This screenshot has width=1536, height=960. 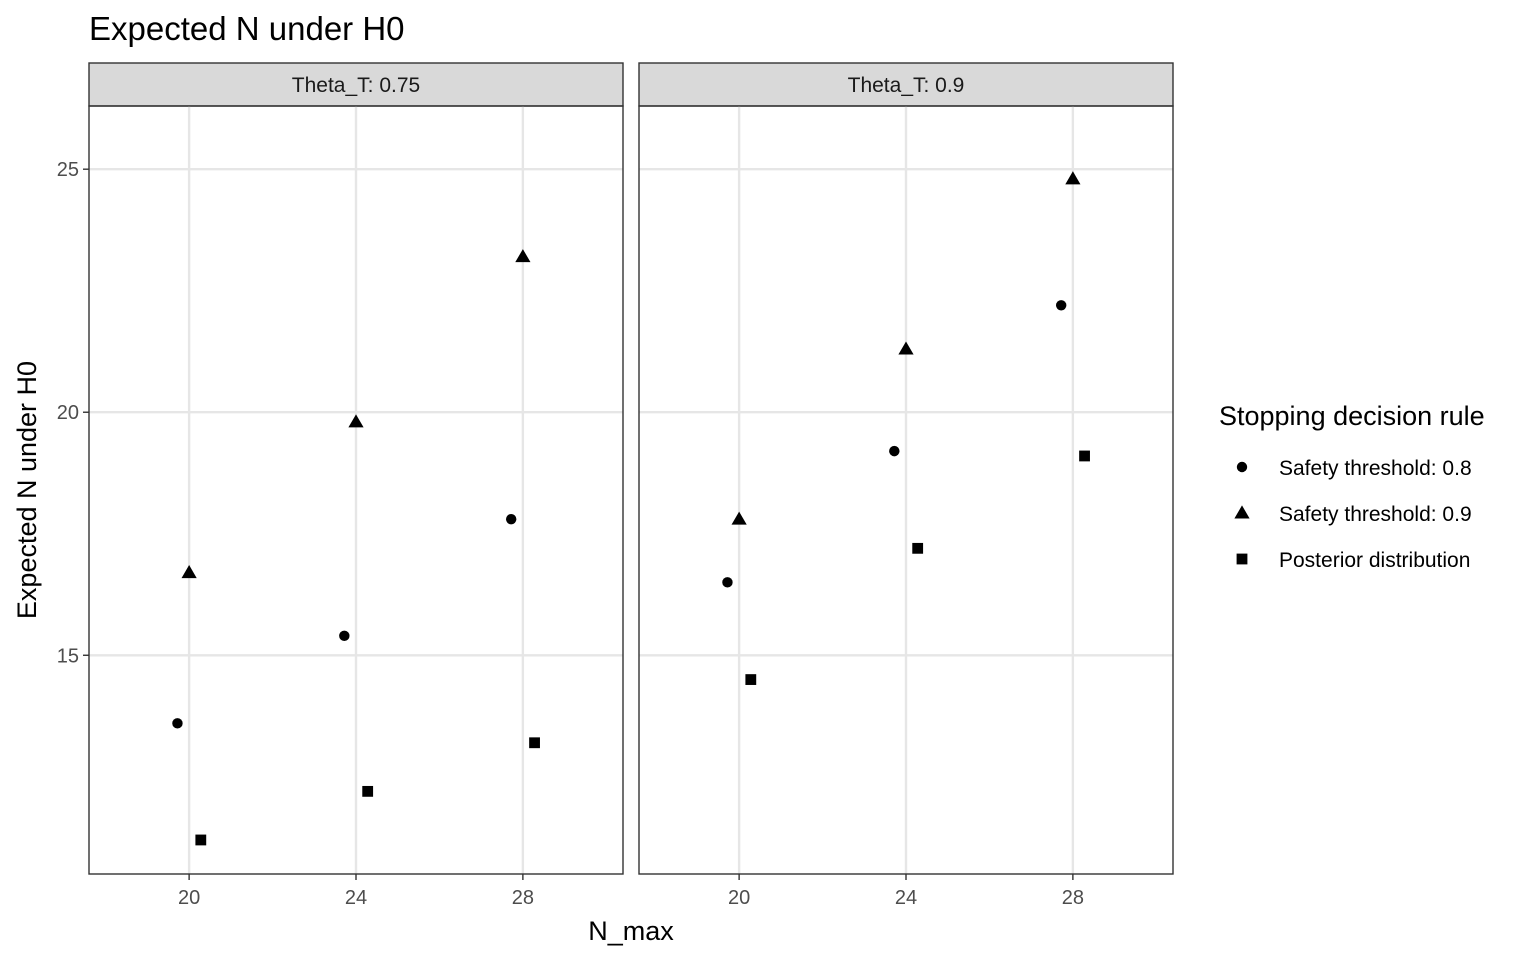 I want to click on y-tick-label: 20, so click(x=68, y=413).